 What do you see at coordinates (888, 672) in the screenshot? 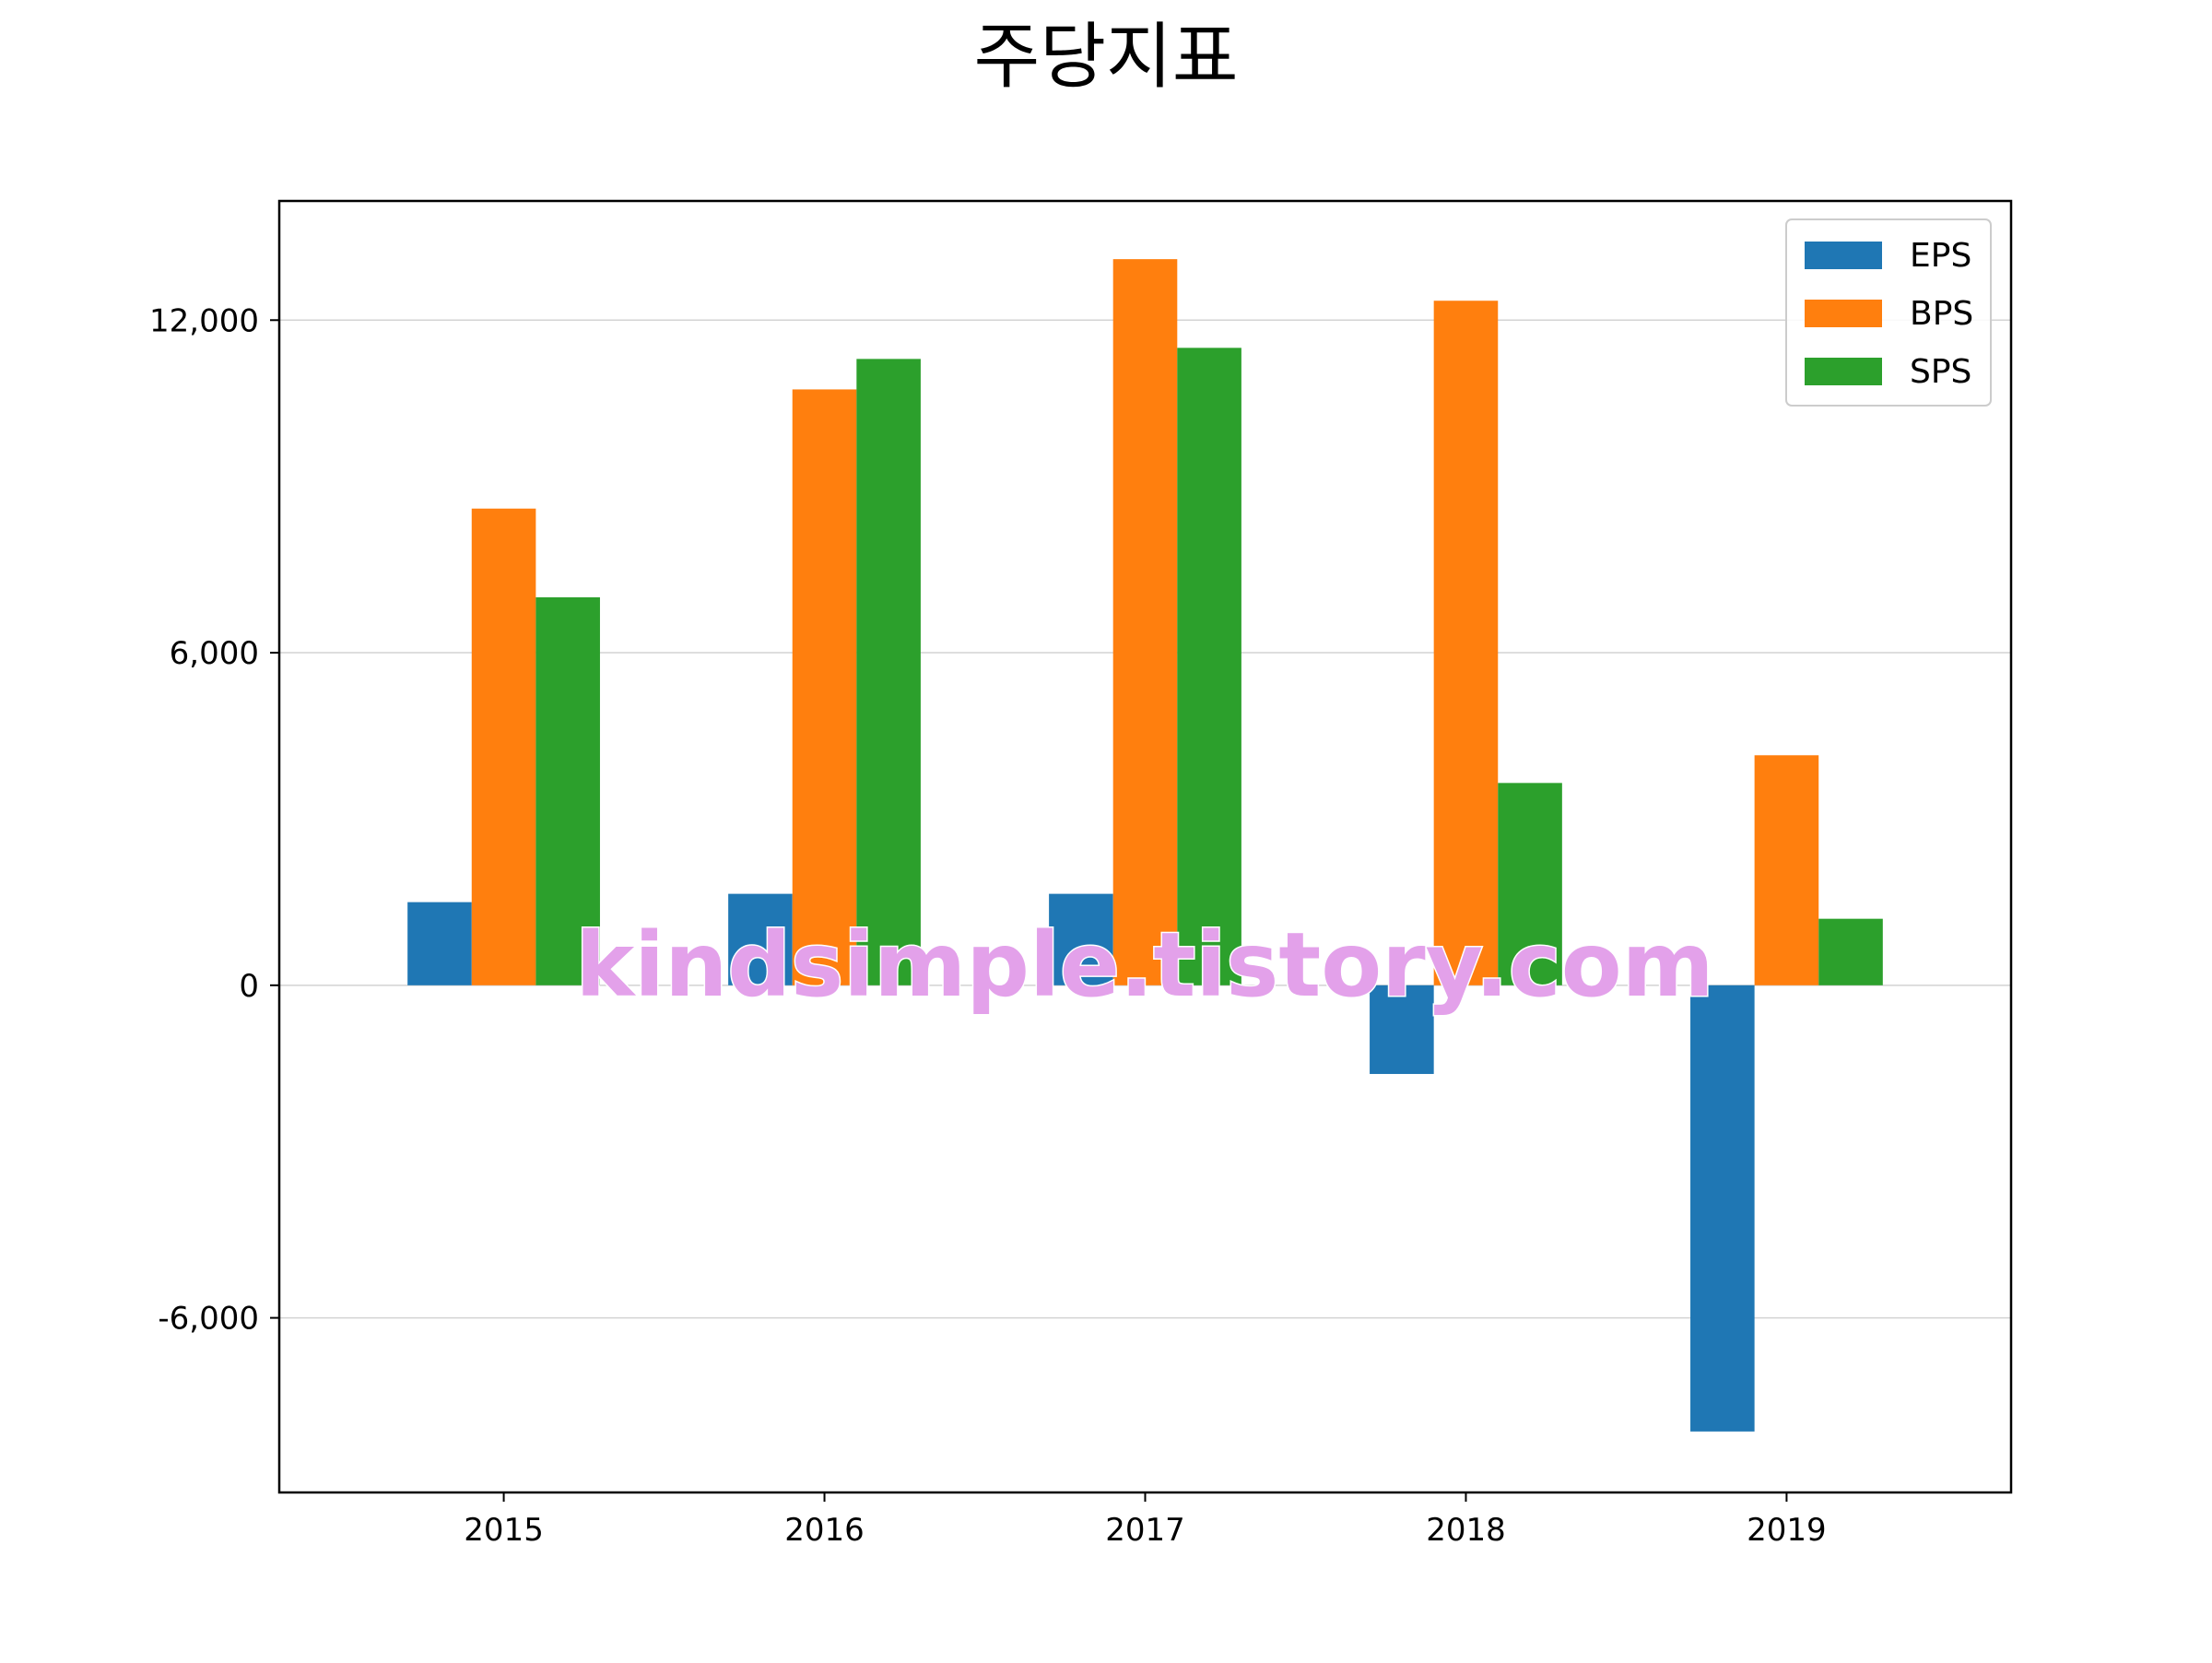
I see `bar-sps-2016` at bounding box center [888, 672].